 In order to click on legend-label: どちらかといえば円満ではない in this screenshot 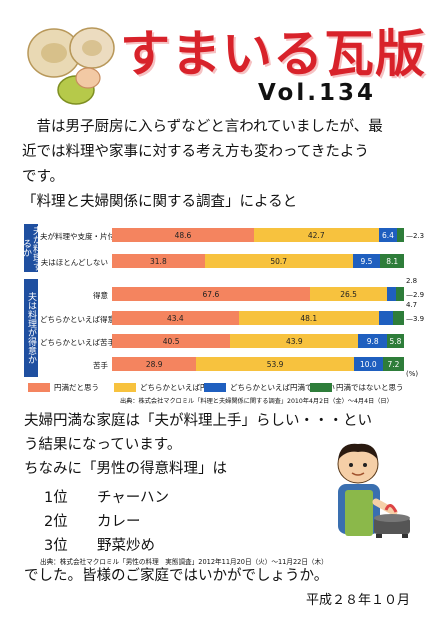, I will do `click(282, 387)`.